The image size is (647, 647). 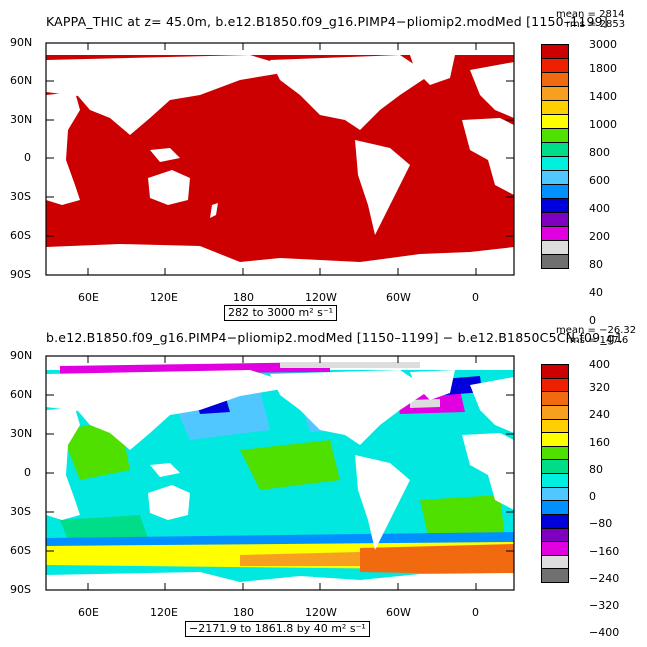 What do you see at coordinates (20, 589) in the screenshot?
I see `panel2-lat-90s: 90S` at bounding box center [20, 589].